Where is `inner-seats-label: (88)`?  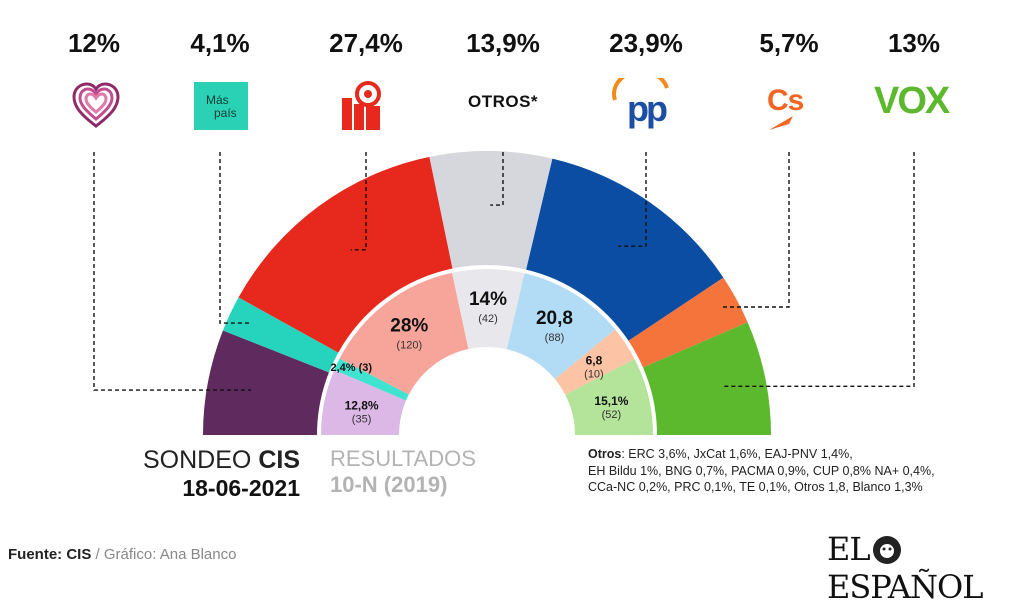 inner-seats-label: (88) is located at coordinates (555, 338).